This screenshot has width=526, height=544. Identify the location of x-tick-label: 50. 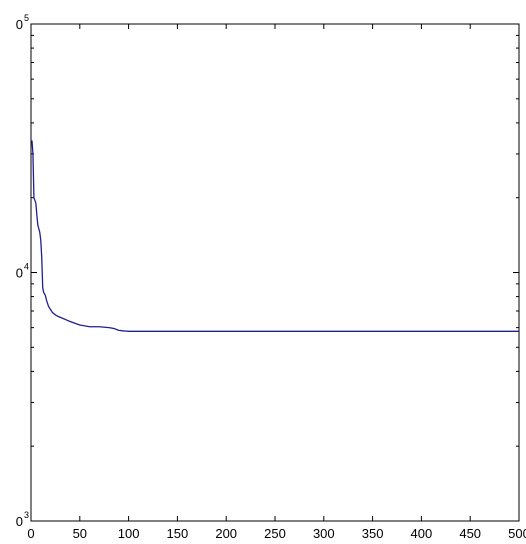
(80, 533).